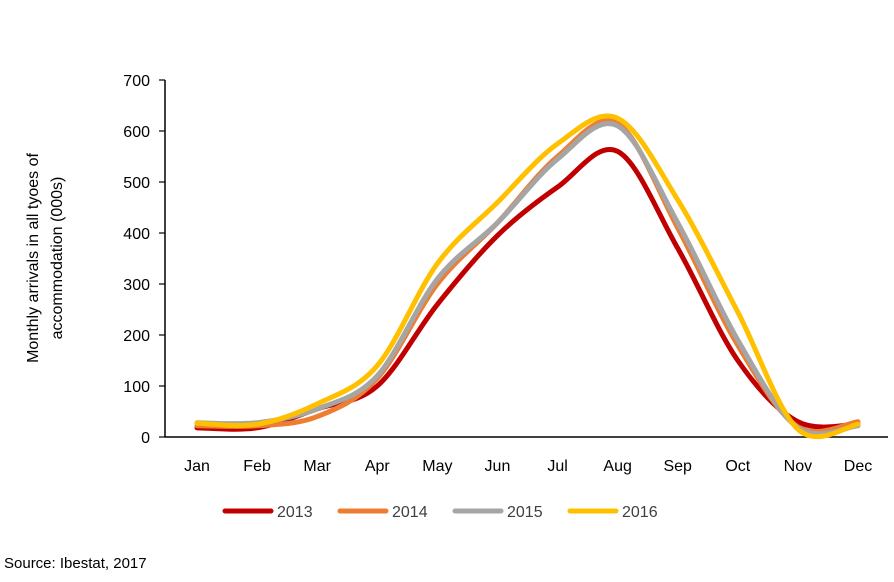 The width and height of the screenshot is (894, 582). Describe the element at coordinates (317, 466) in the screenshot. I see `x-tick-label: Mar` at that location.